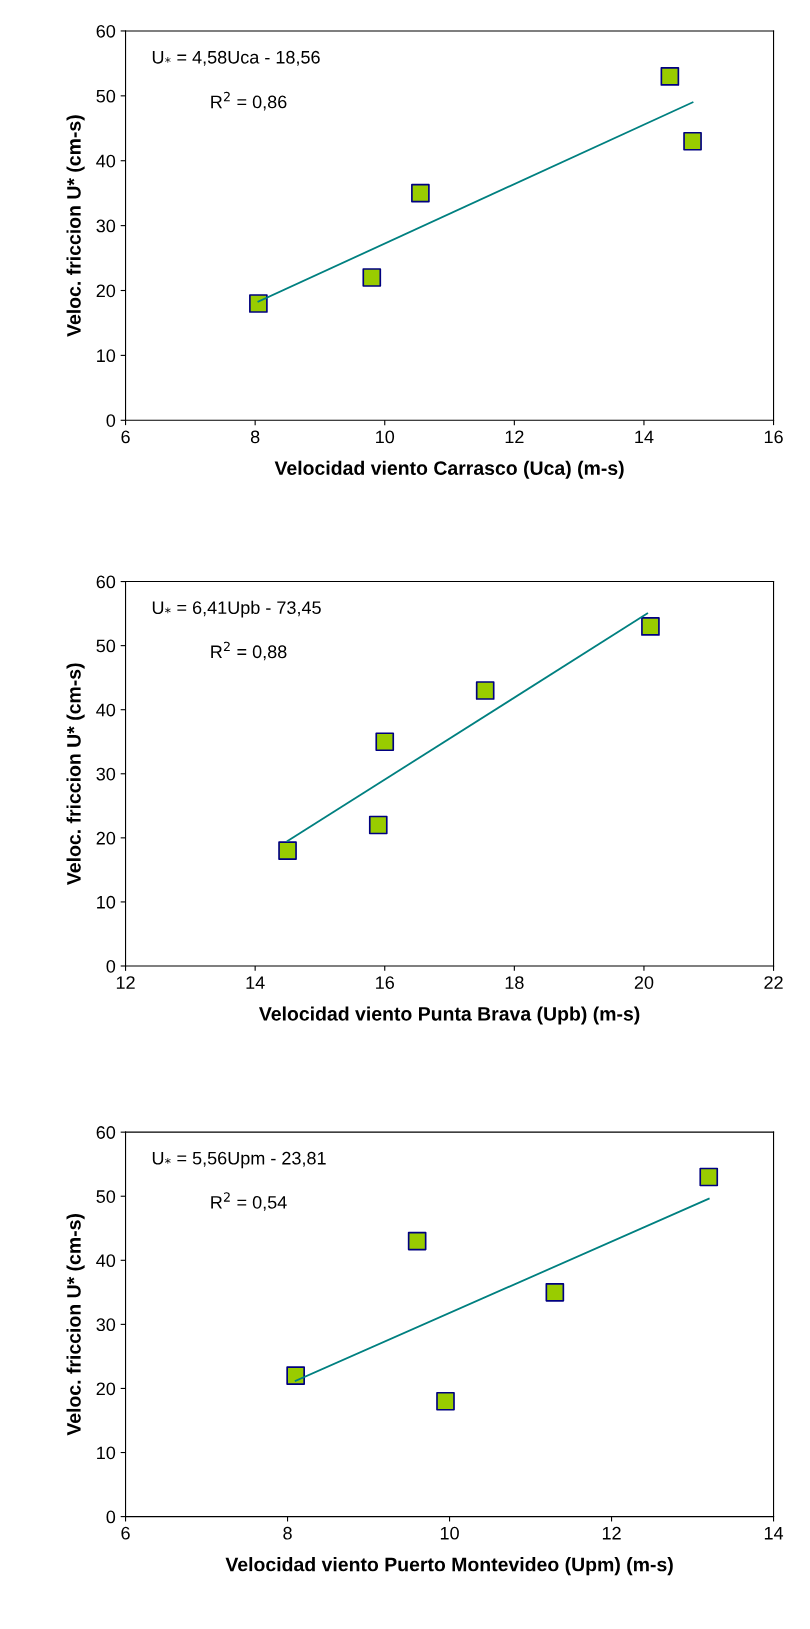 The width and height of the screenshot is (810, 1629). What do you see at coordinates (773, 982) in the screenshot?
I see `x-tick-label: 22` at bounding box center [773, 982].